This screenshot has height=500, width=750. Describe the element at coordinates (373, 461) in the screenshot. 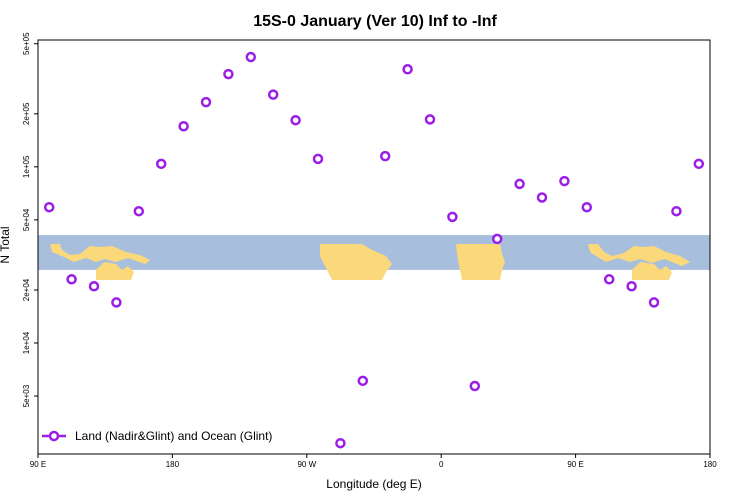

I see `x-axis: 90 E 180 90 W 0 90 E 180` at that location.